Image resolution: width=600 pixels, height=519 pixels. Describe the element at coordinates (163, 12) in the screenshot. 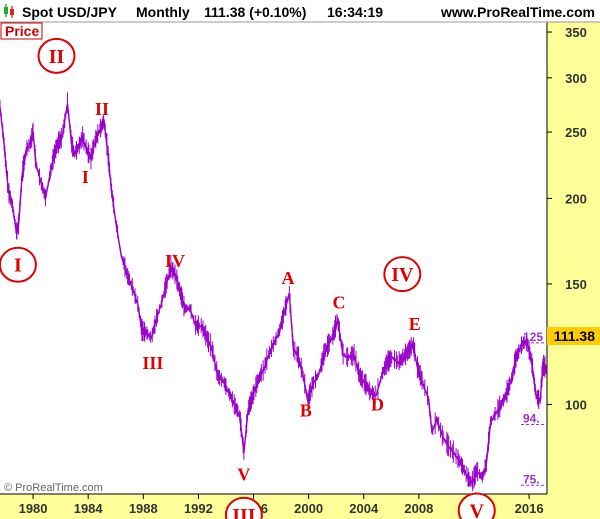

I see `header-period: Monthly` at that location.